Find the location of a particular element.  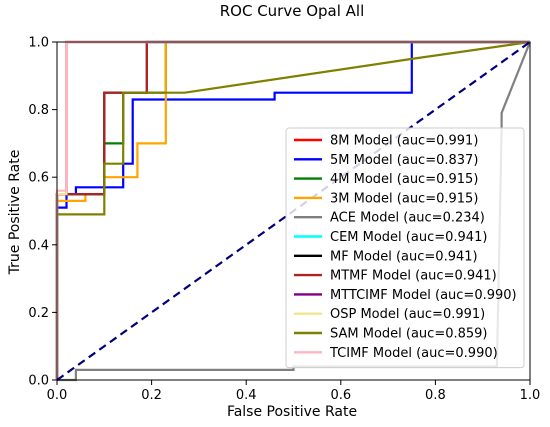

y-tick-label: 0.4 is located at coordinates (38, 245).